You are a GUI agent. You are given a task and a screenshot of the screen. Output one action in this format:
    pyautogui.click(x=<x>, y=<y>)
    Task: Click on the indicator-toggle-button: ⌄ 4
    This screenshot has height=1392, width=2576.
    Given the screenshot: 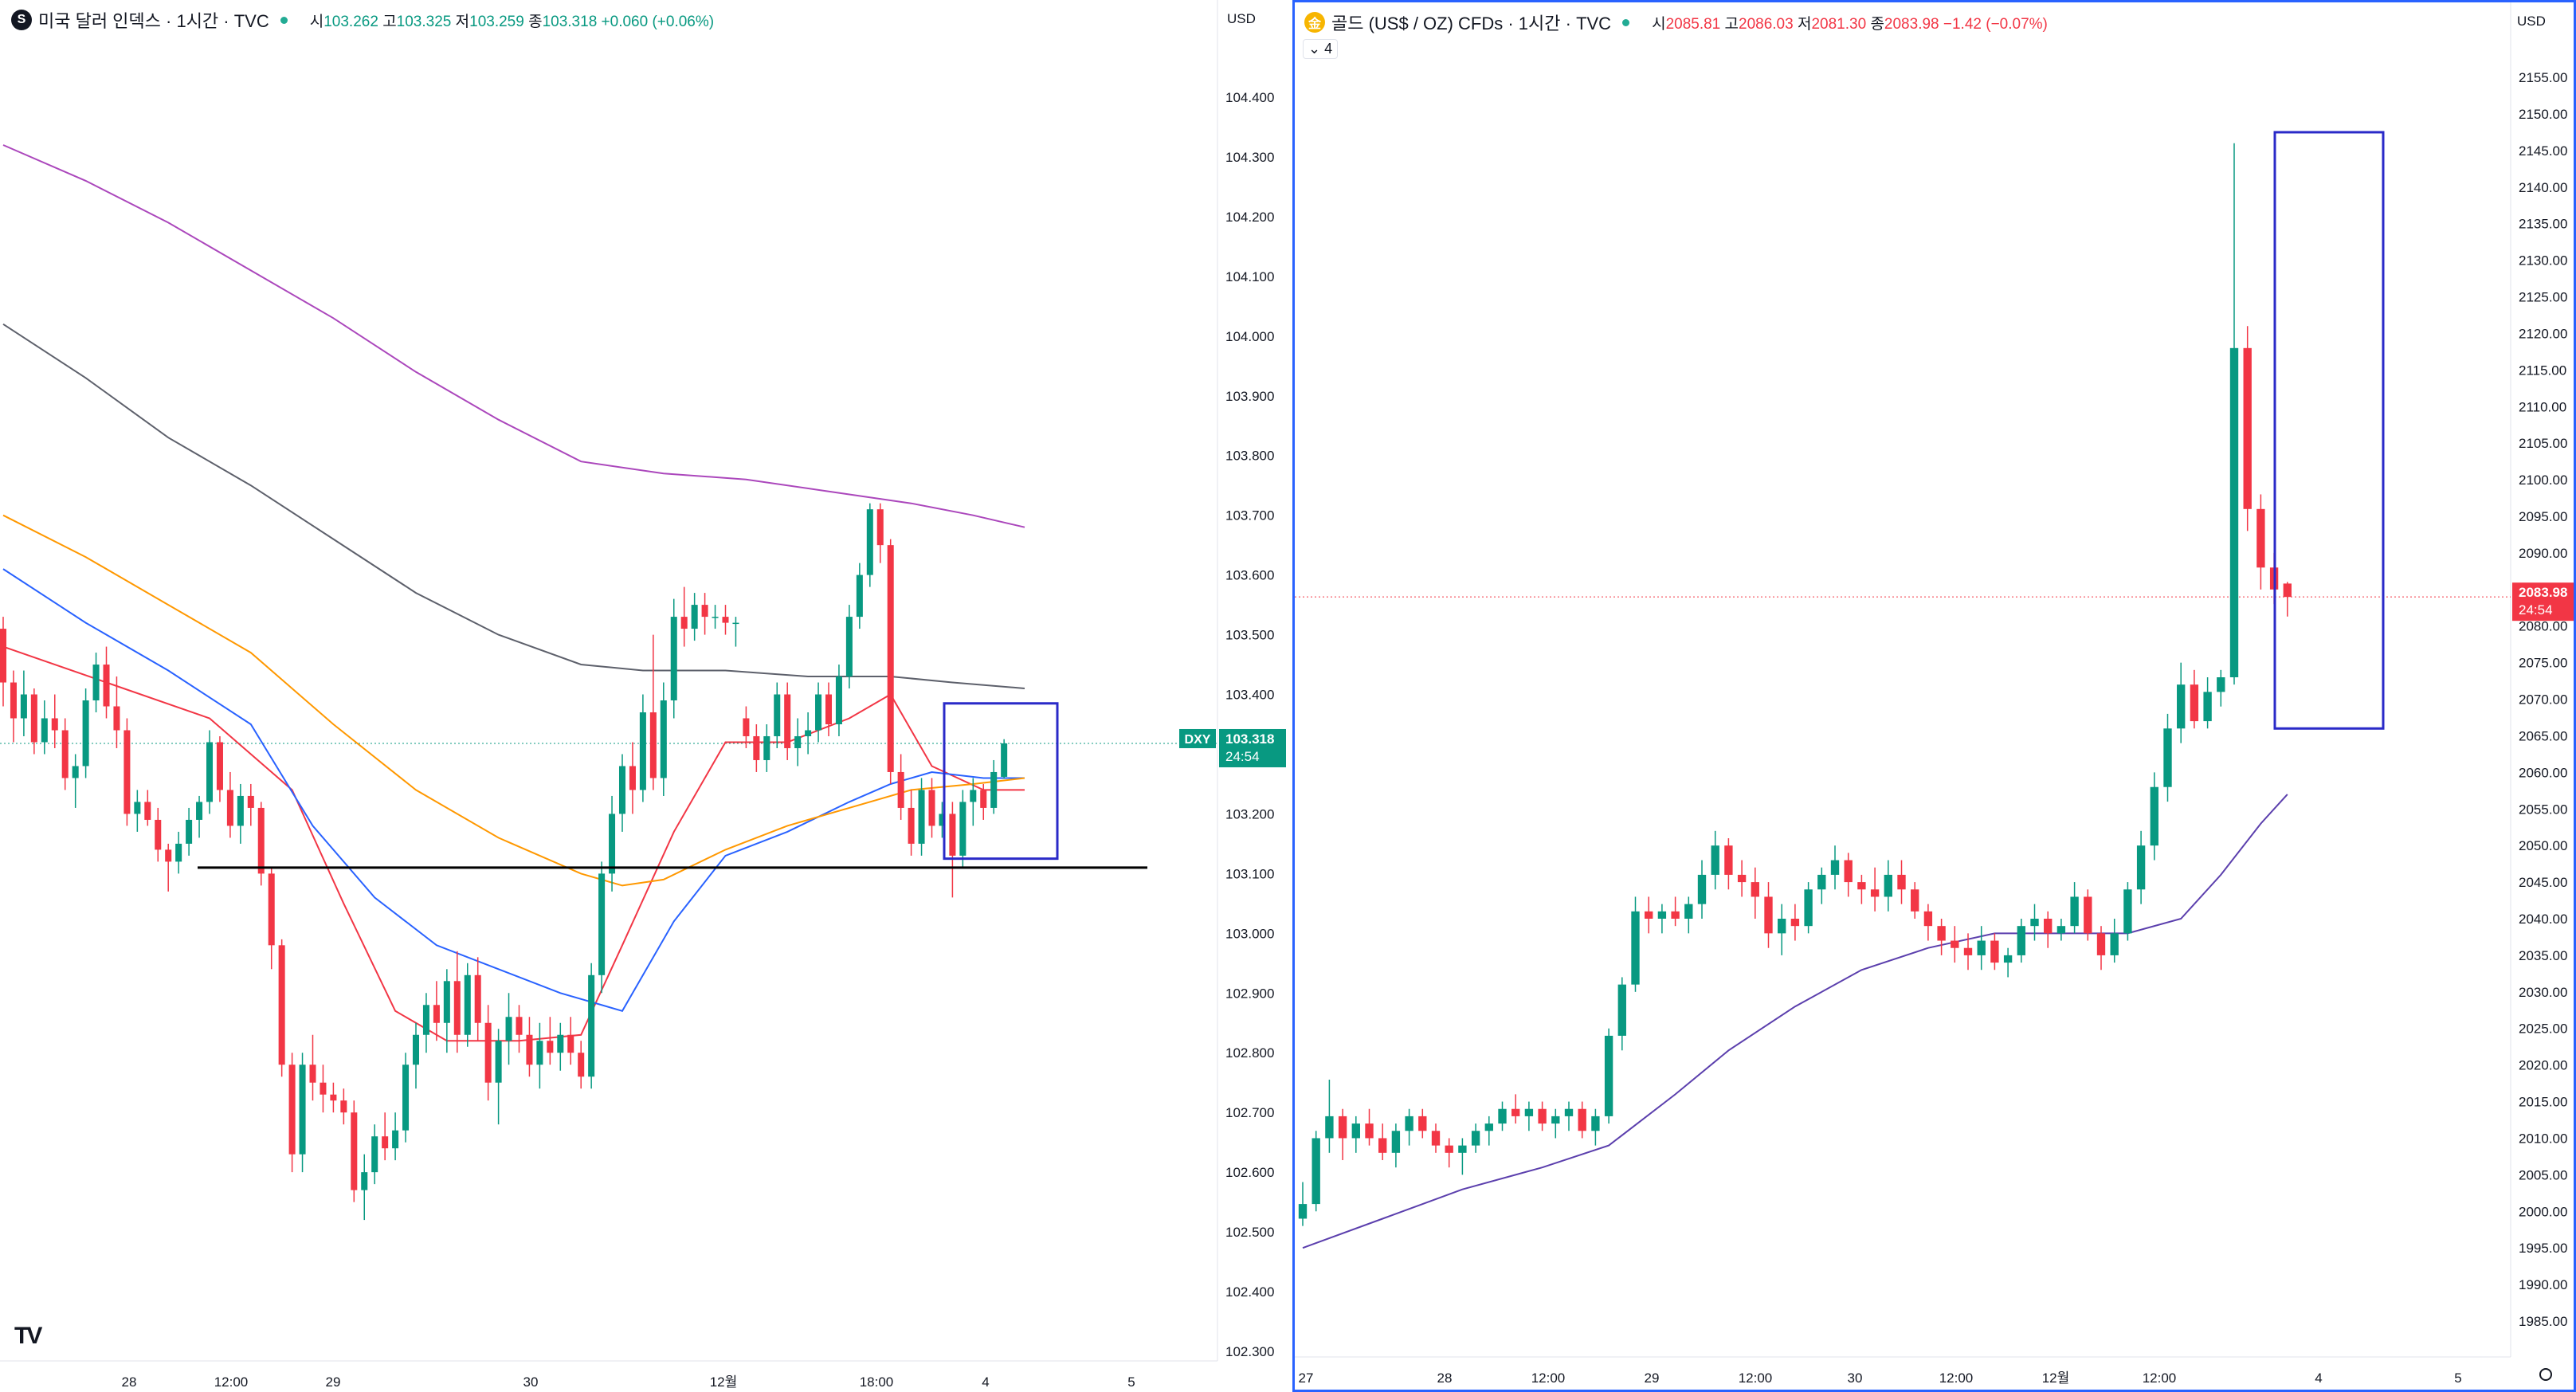 What is the action you would take?
    pyautogui.click(x=1321, y=49)
    